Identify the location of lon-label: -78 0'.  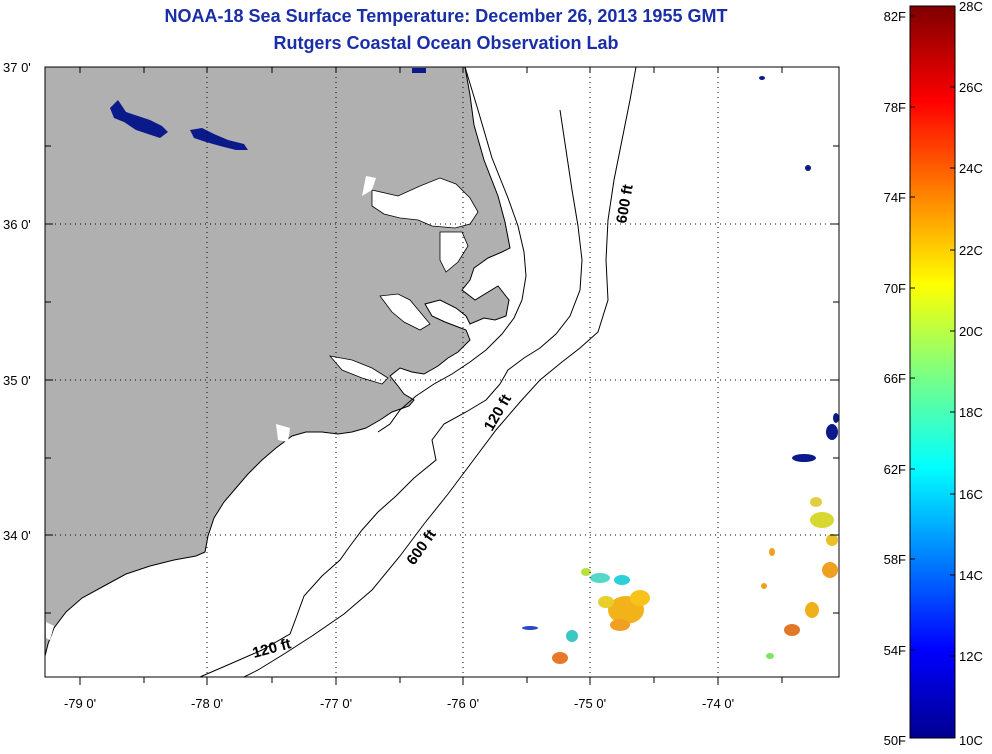
(207, 703).